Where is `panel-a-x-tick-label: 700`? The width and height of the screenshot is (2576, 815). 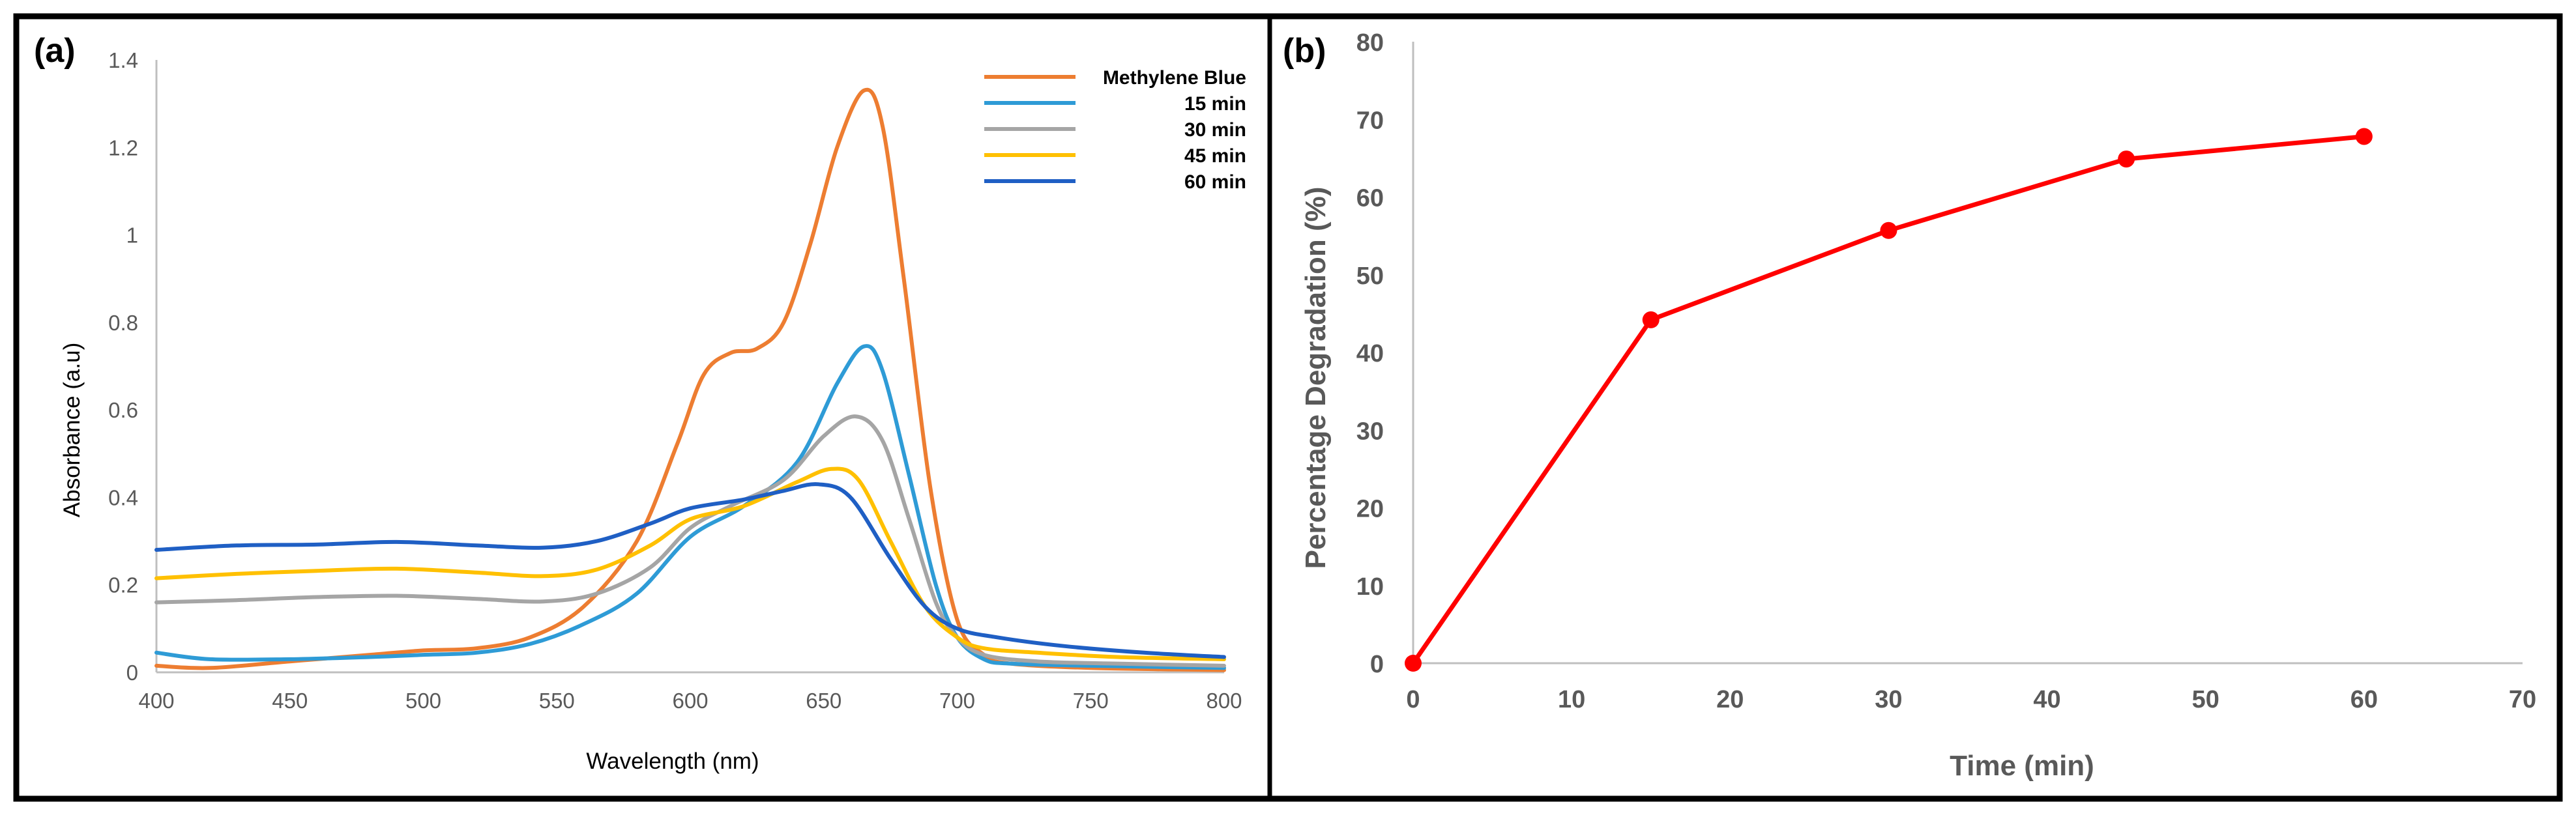
panel-a-x-tick-label: 700 is located at coordinates (957, 701).